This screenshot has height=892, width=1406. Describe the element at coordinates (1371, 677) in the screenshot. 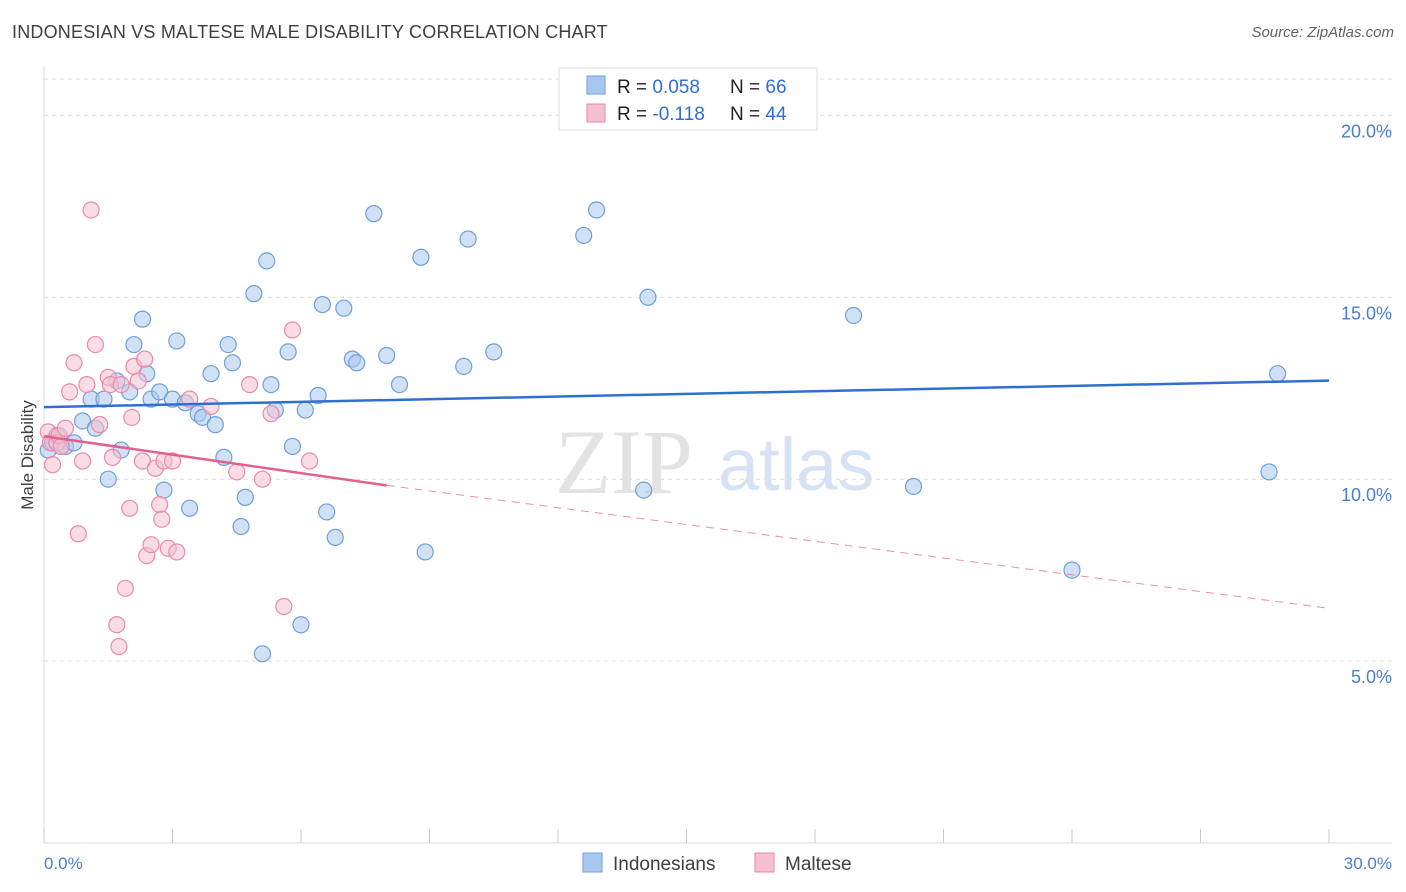

I see `y-tick-label: 5.0%` at that location.